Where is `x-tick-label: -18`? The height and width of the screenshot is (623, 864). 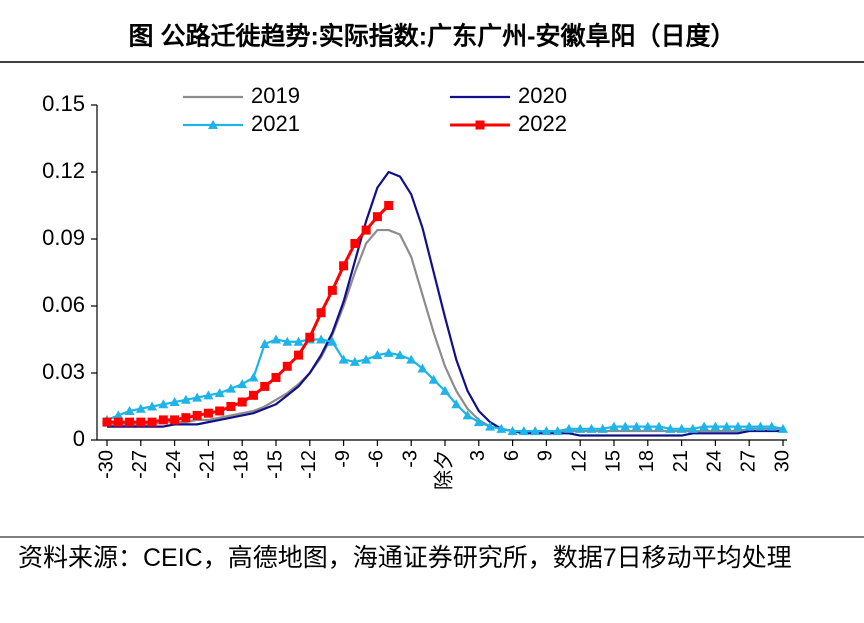
x-tick-label: -18 is located at coordinates (241, 464).